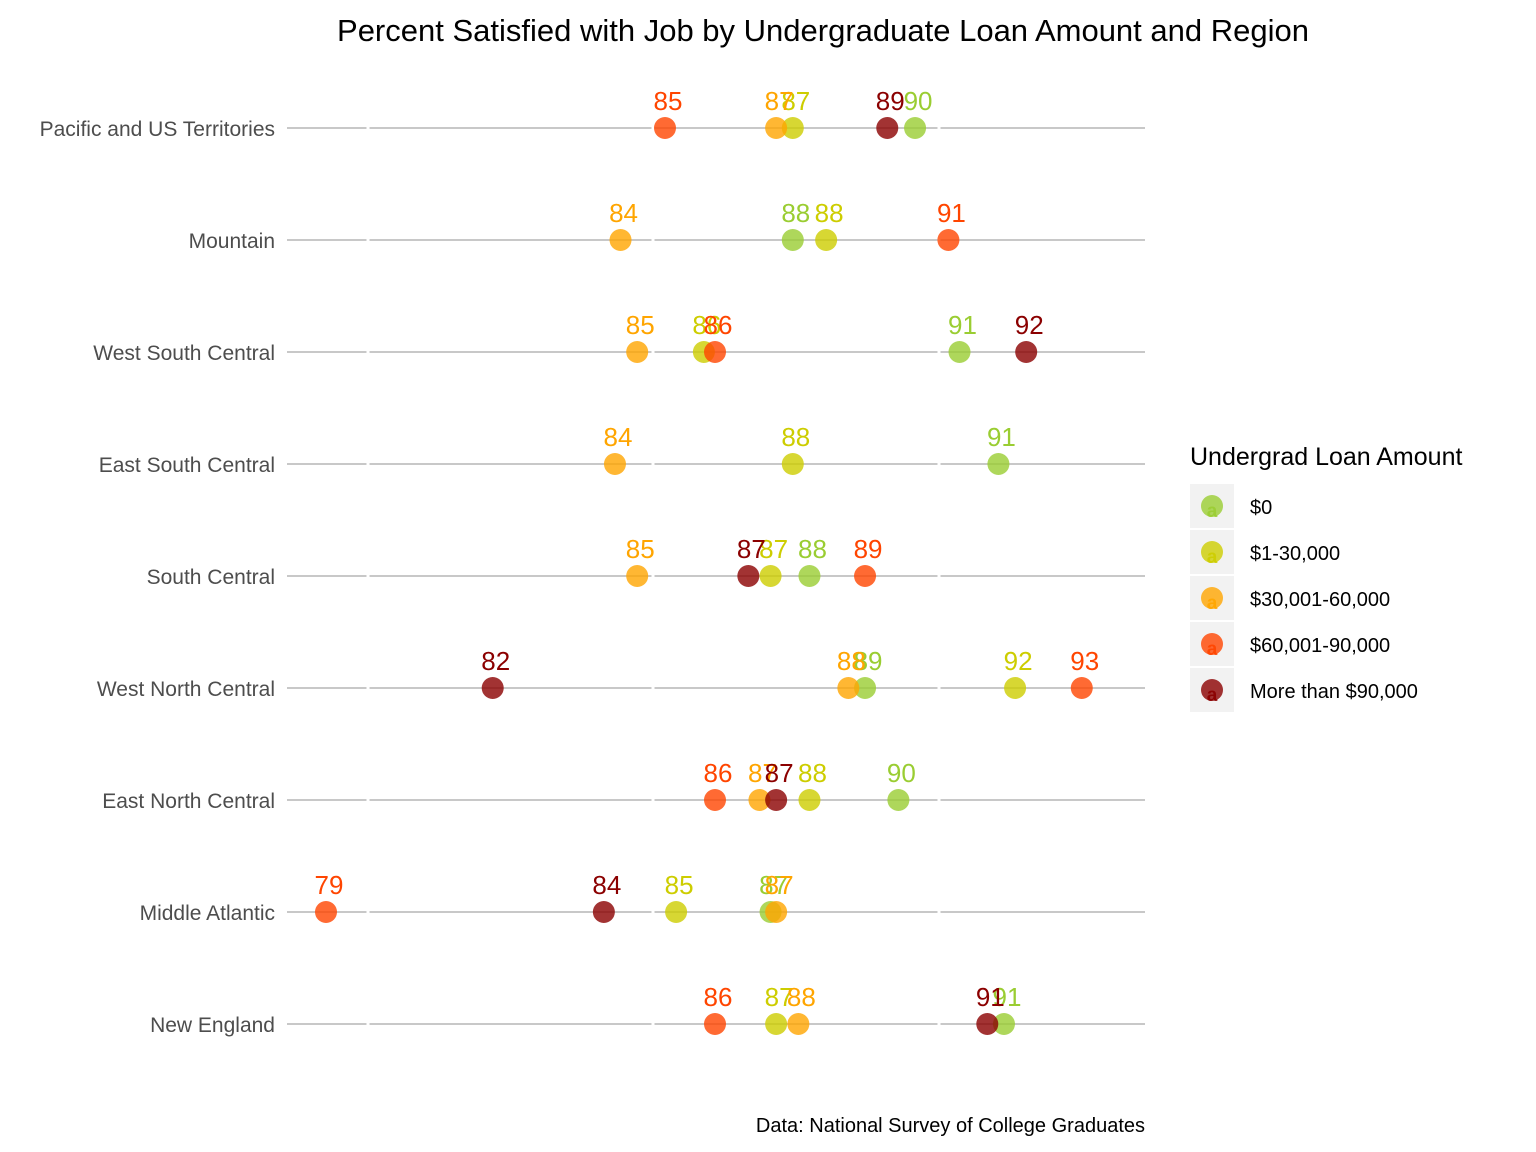 The image size is (1536, 1152). I want to click on data-label: 90, so click(918, 101).